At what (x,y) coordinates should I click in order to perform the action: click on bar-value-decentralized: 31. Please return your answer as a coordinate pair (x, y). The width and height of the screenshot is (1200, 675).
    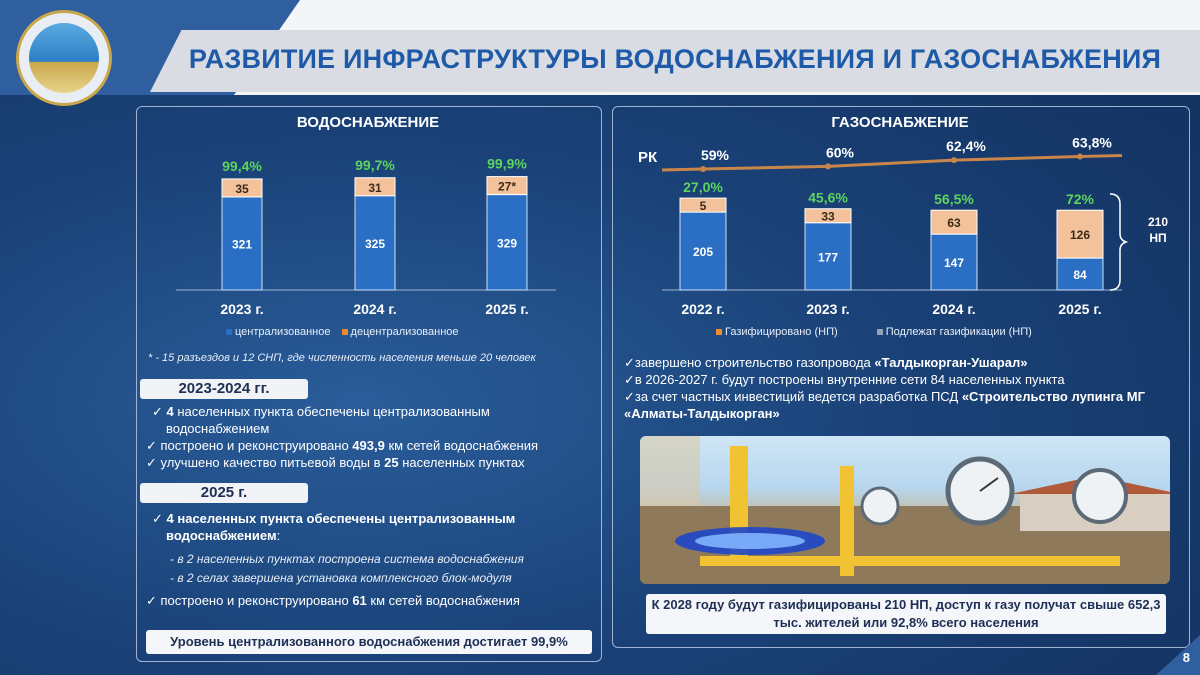
    Looking at the image, I should click on (375, 188).